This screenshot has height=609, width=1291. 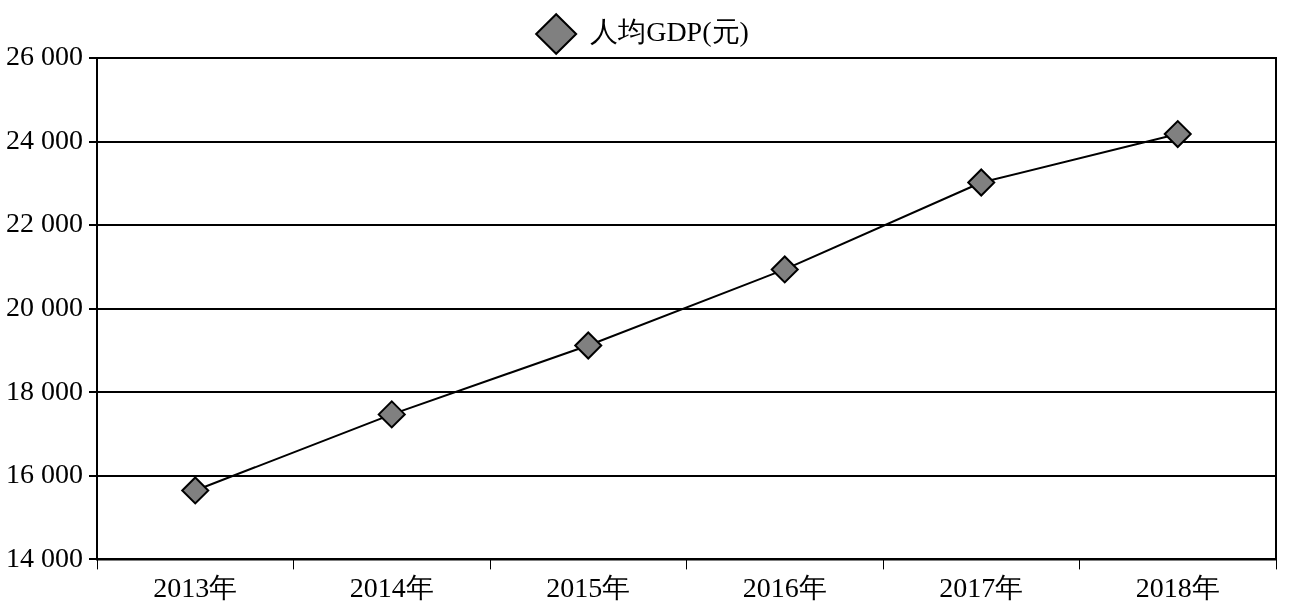 What do you see at coordinates (784, 587) in the screenshot?
I see `x-tick-label: 2016年` at bounding box center [784, 587].